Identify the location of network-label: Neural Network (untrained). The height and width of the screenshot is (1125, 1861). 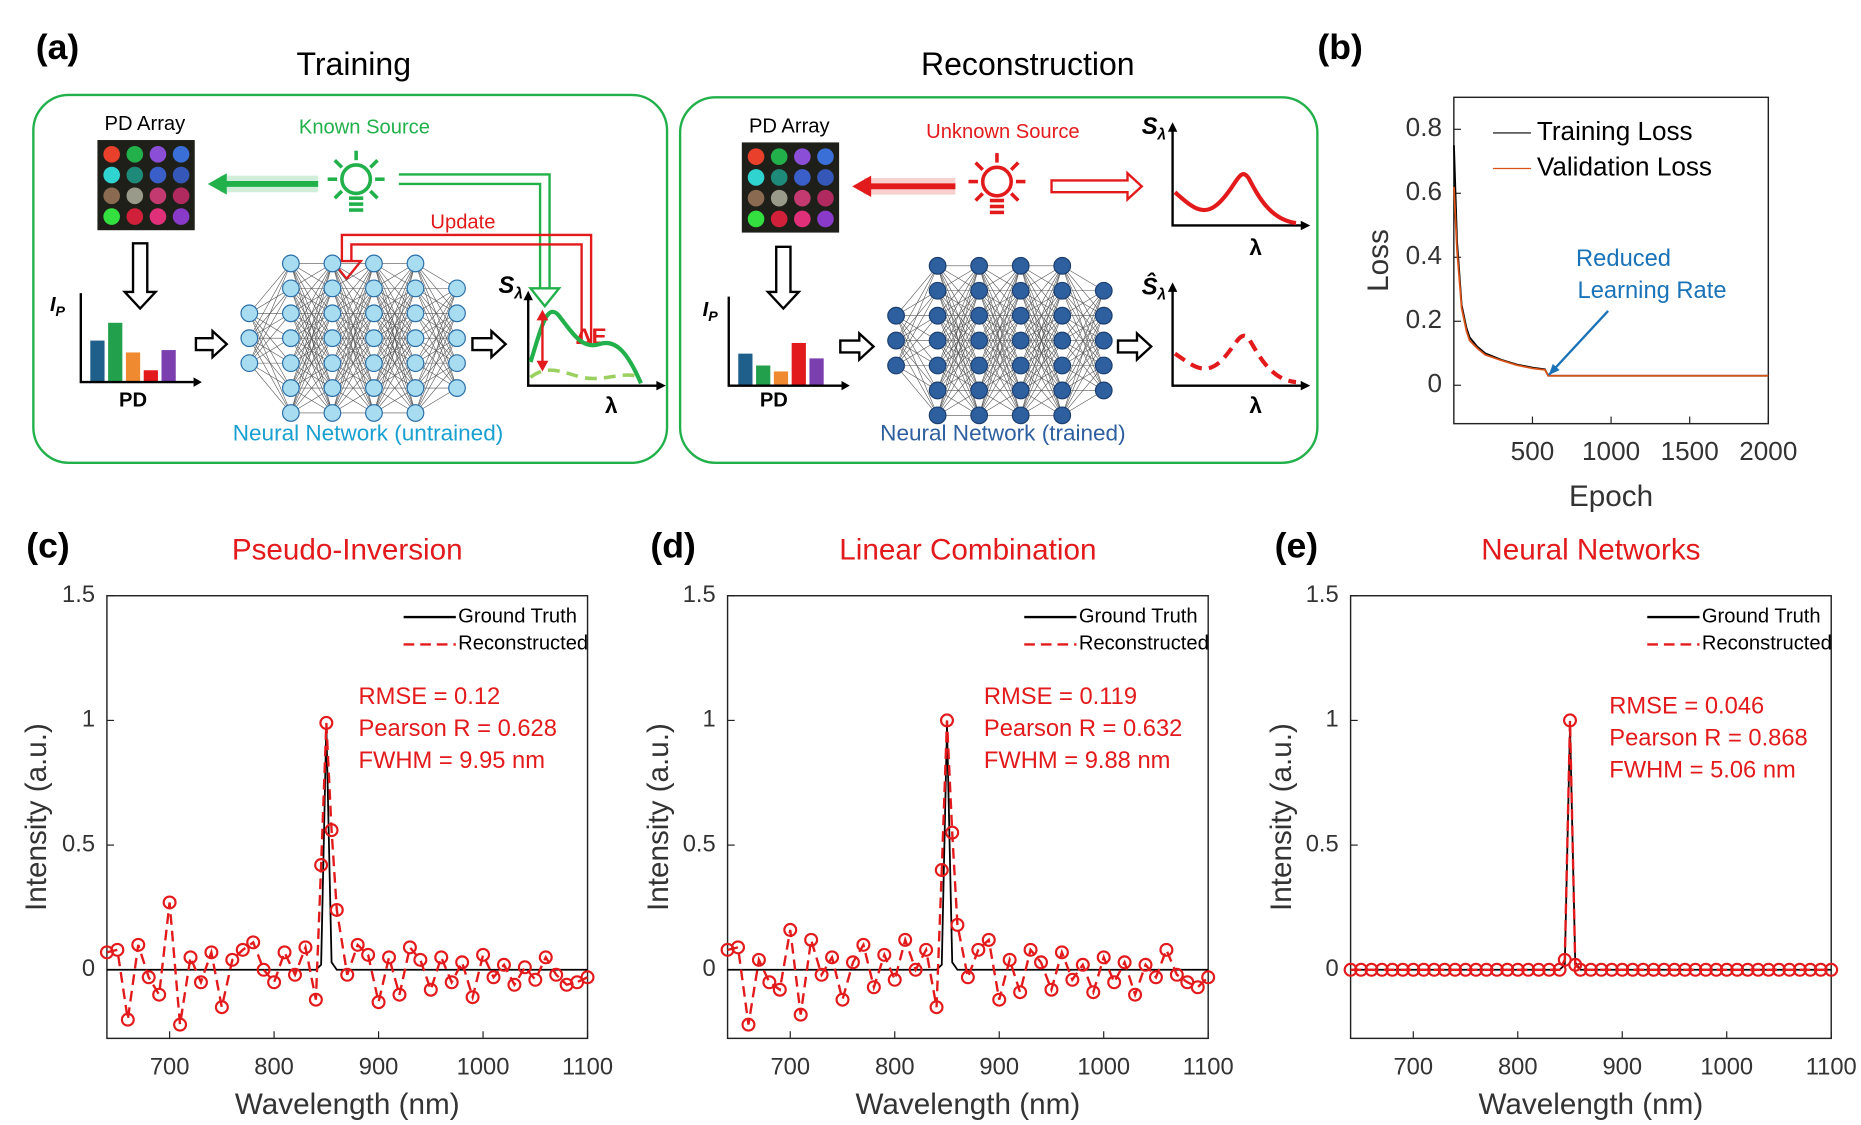
(368, 432).